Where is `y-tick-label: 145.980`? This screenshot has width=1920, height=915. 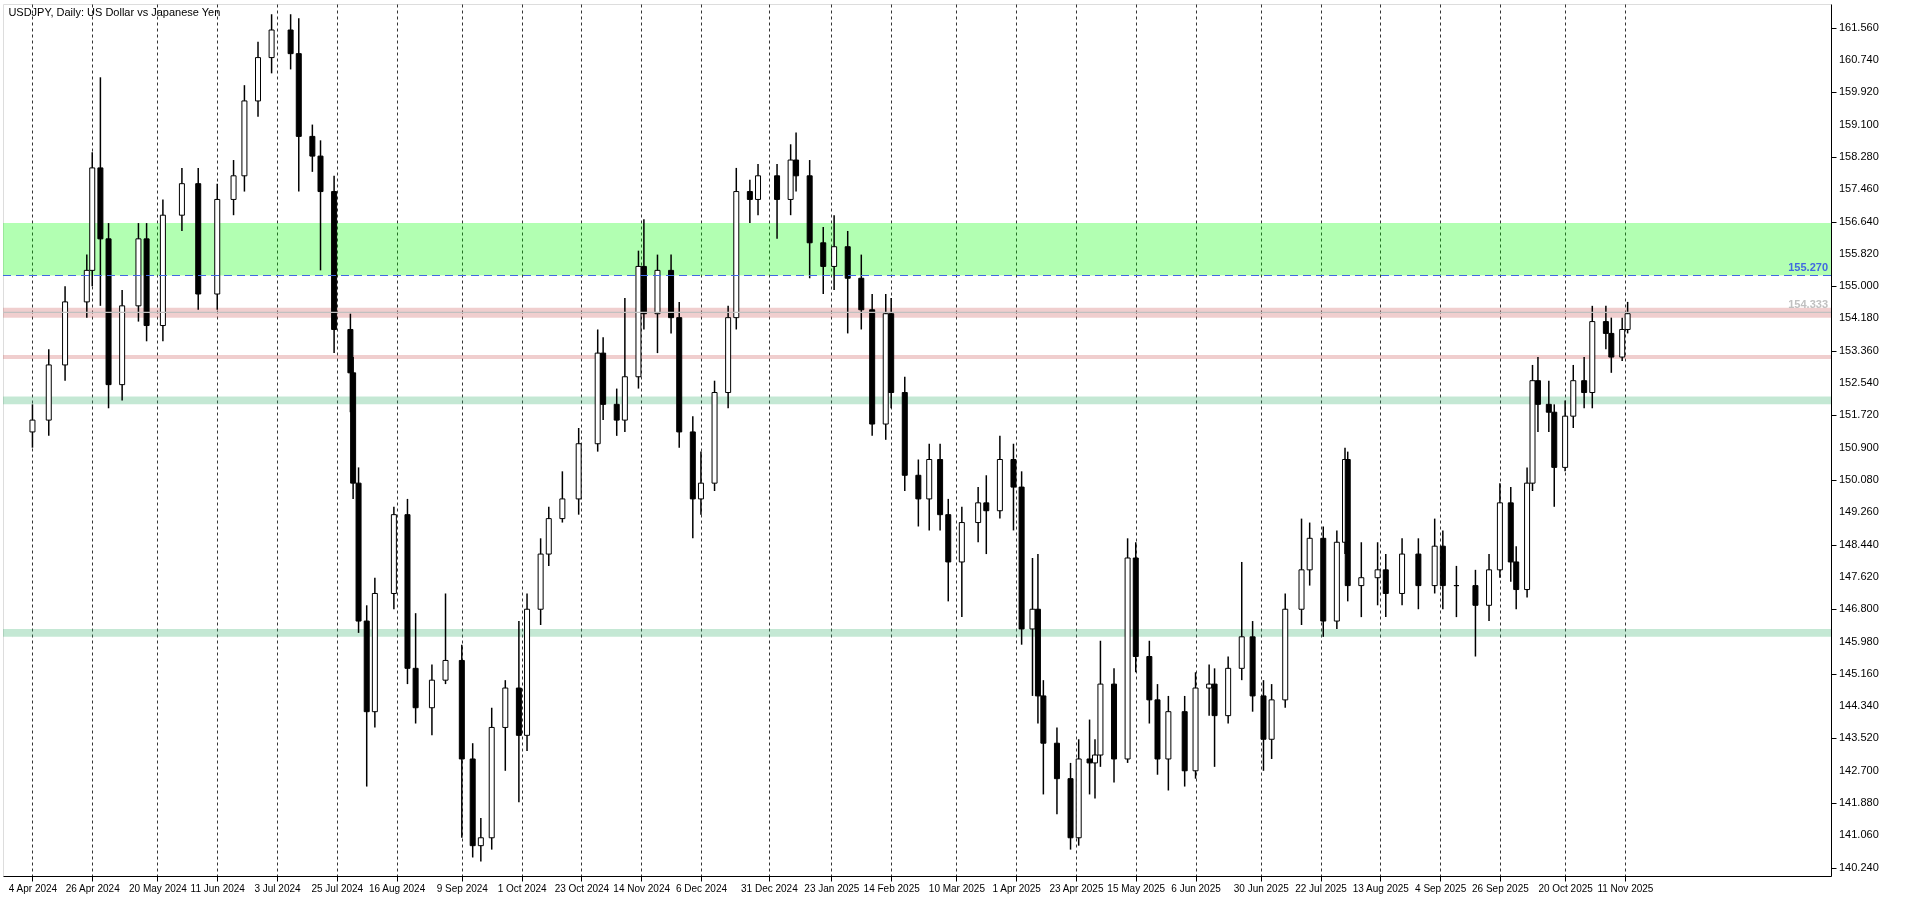
y-tick-label: 145.980 is located at coordinates (1859, 640).